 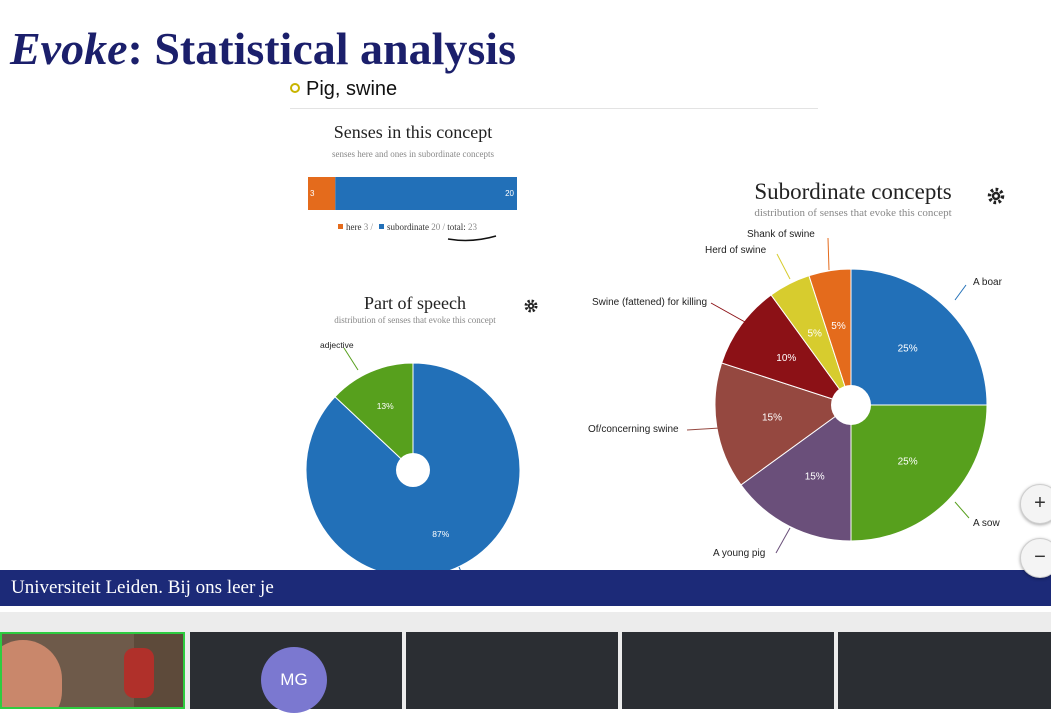 I want to click on senses-subordinate-bar, so click(x=426, y=193).